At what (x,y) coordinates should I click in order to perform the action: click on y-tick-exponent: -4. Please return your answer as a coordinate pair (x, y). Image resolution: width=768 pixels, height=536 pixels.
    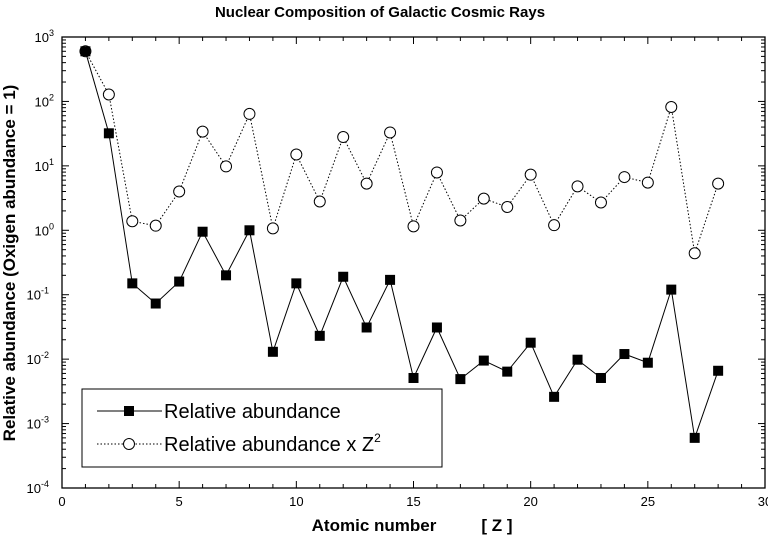
    Looking at the image, I should click on (45, 484).